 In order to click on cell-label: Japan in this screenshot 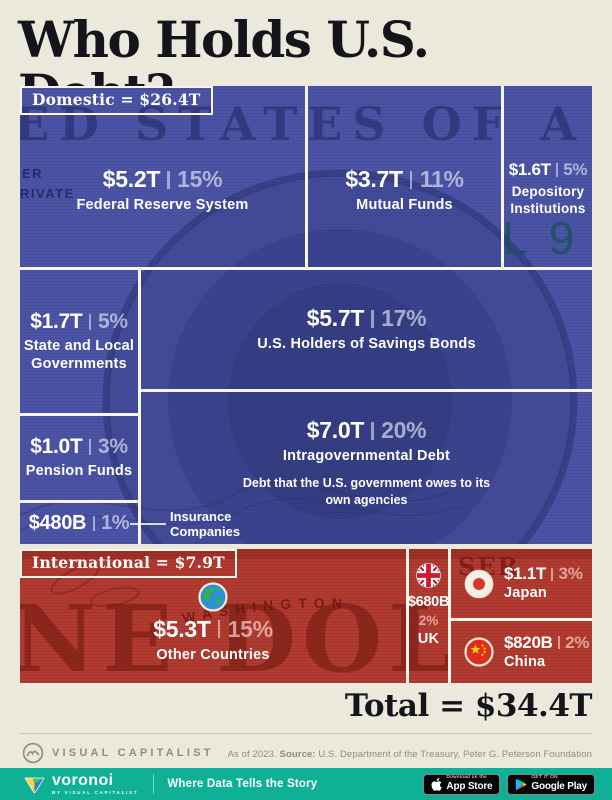, I will do `click(525, 593)`.